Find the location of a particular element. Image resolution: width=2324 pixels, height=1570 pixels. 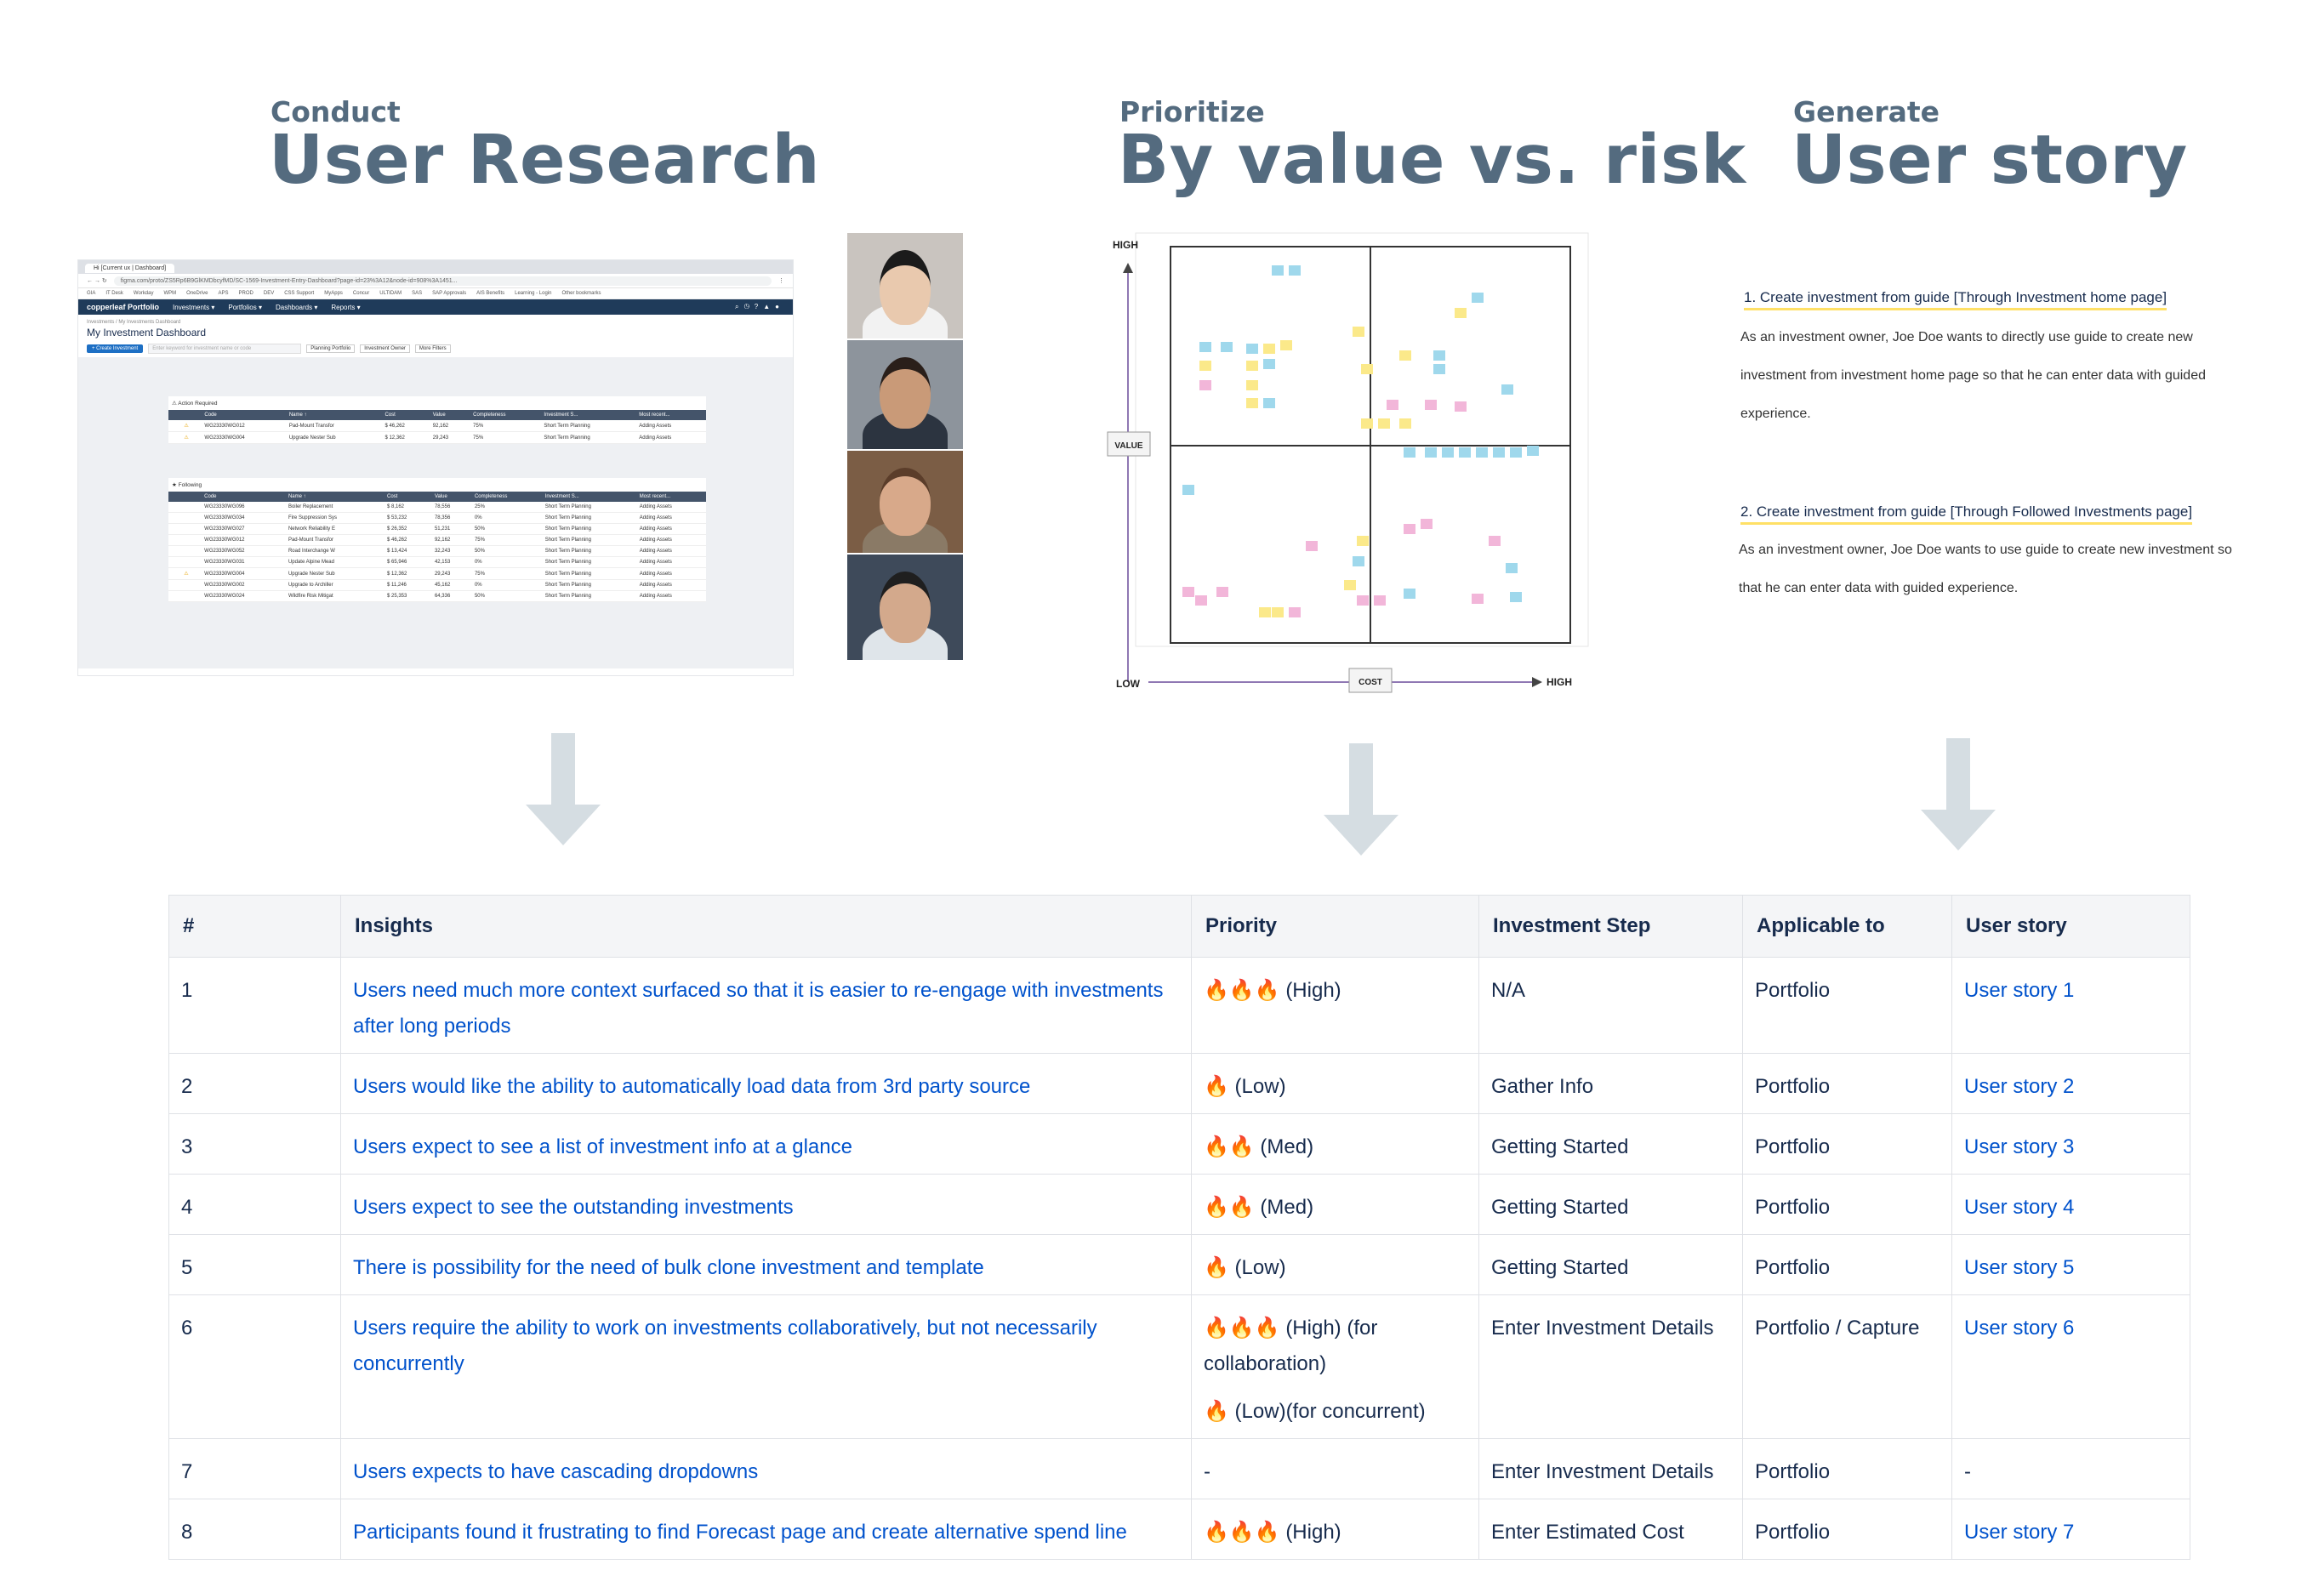

nav-investments: Investments ▾ is located at coordinates (194, 307).